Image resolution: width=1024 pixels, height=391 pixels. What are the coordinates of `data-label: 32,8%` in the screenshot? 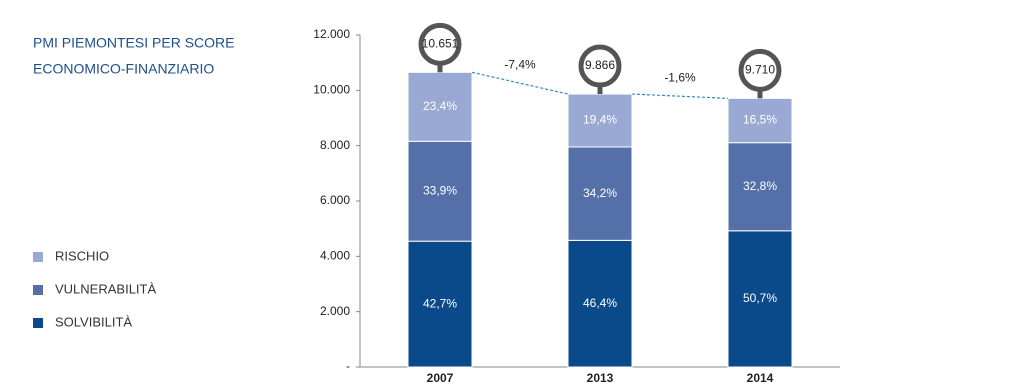 It's located at (760, 186).